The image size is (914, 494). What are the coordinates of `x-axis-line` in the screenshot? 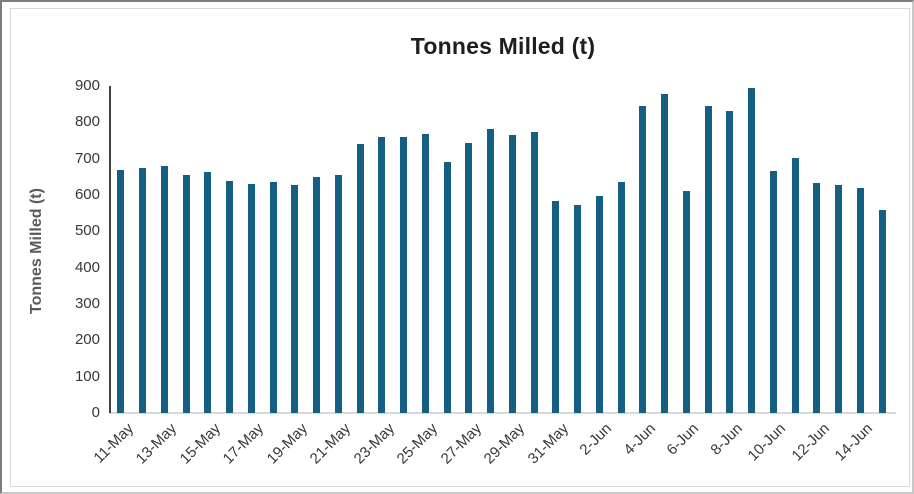 It's located at (502, 413).